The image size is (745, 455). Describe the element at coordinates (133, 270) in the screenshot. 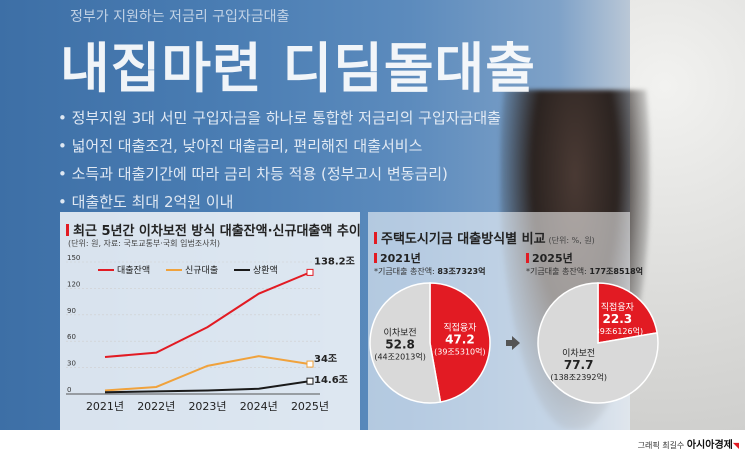

I see `legend-label: 대출잔액` at that location.